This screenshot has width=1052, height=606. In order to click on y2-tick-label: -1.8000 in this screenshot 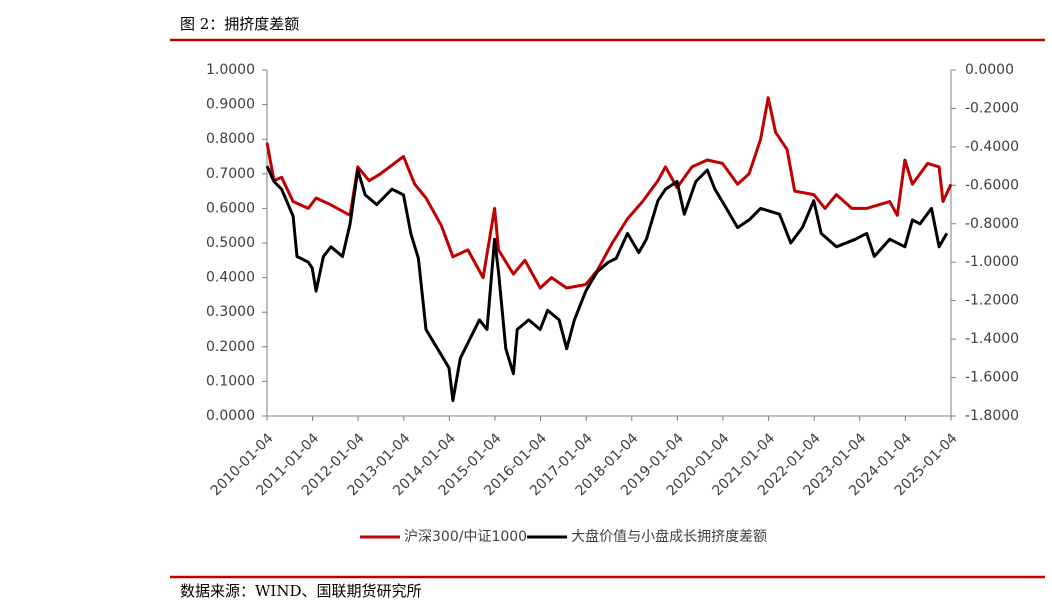, I will do `click(992, 416)`.